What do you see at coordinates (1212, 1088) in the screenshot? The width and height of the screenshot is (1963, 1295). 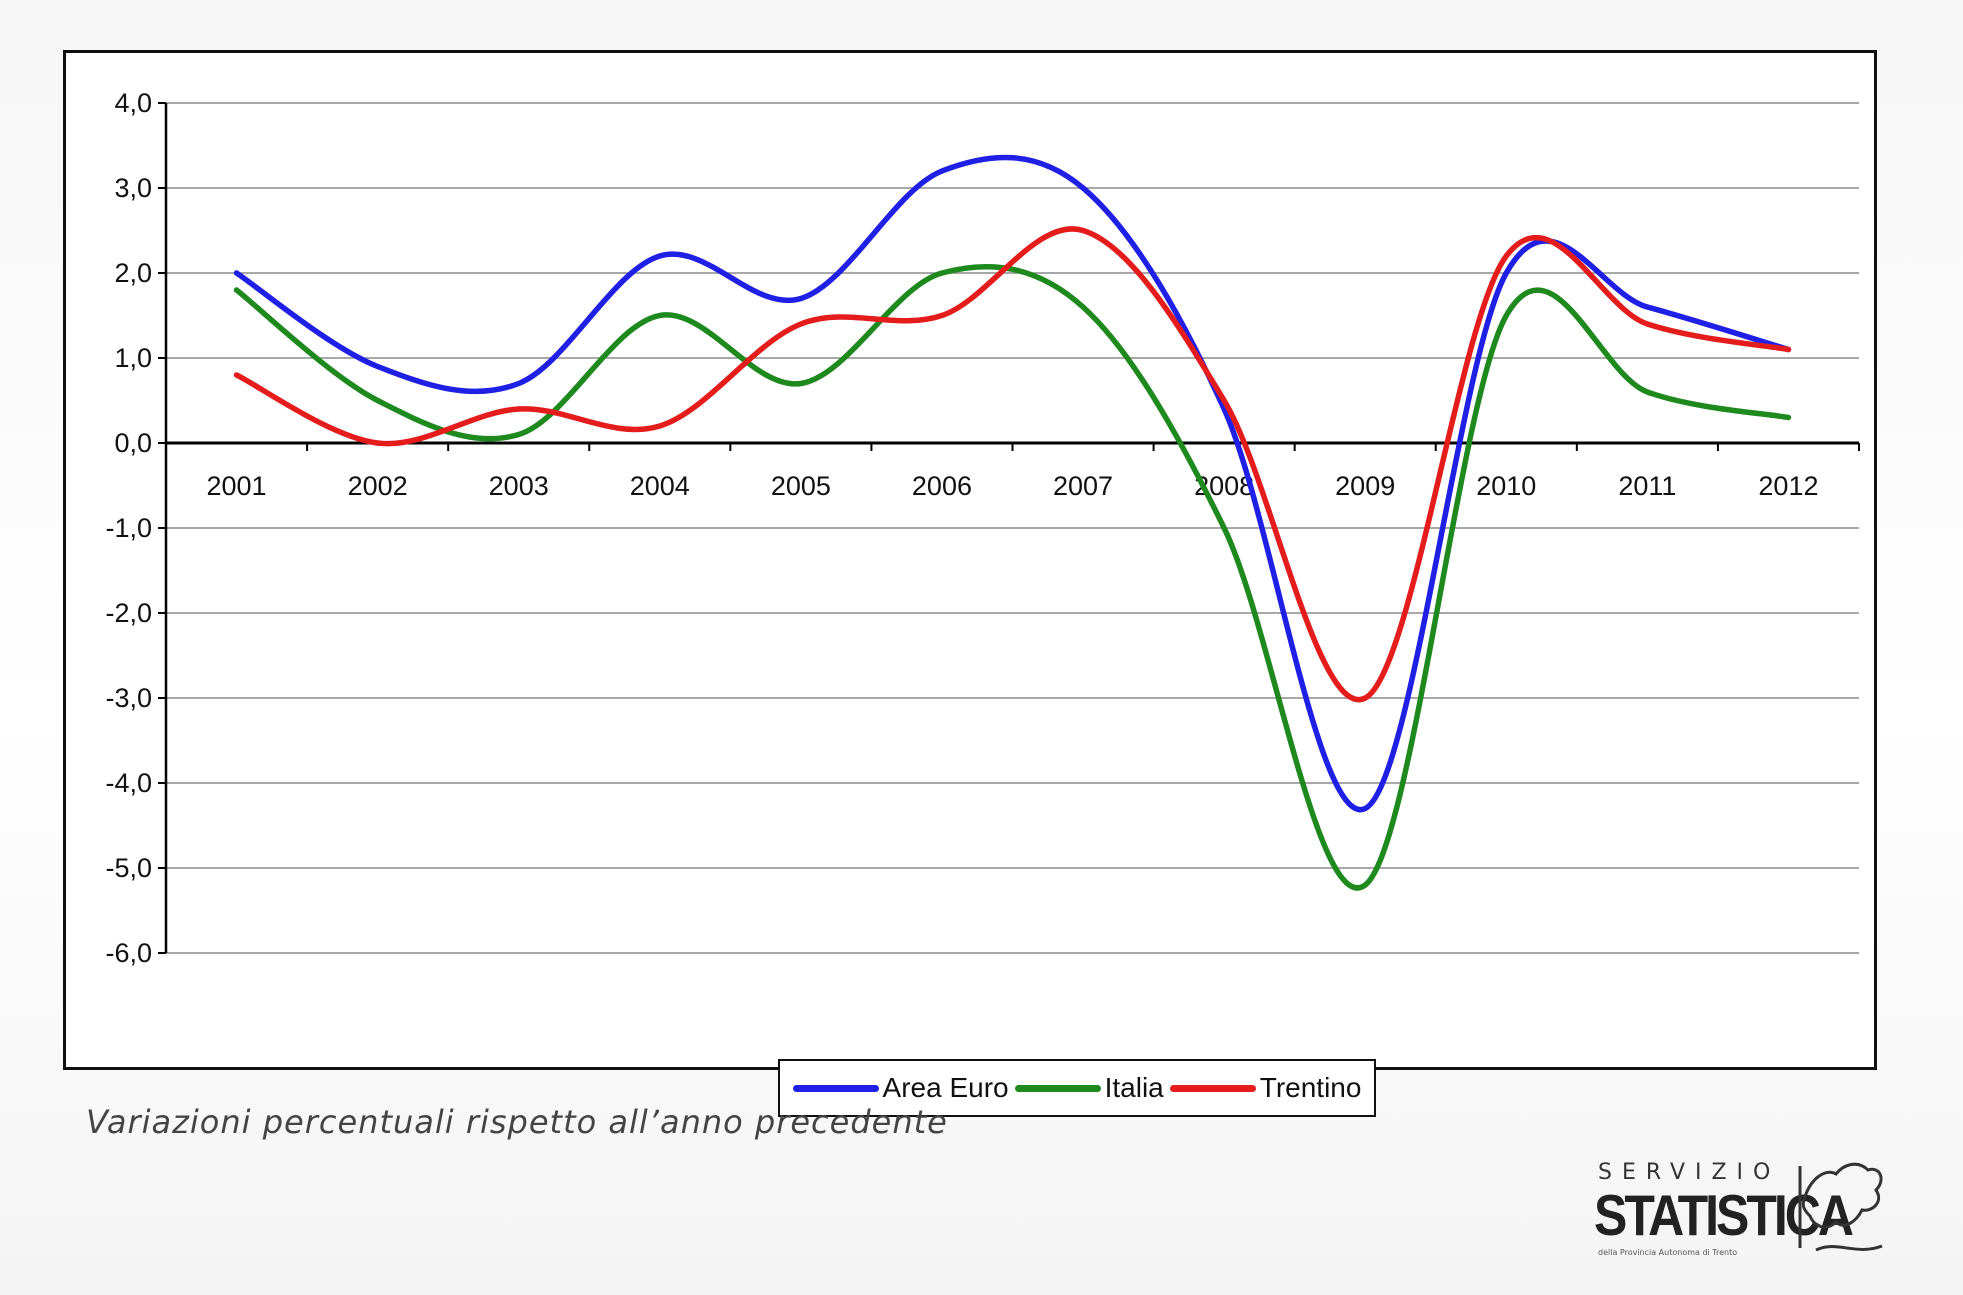 I see `legend-swatch-trentino` at bounding box center [1212, 1088].